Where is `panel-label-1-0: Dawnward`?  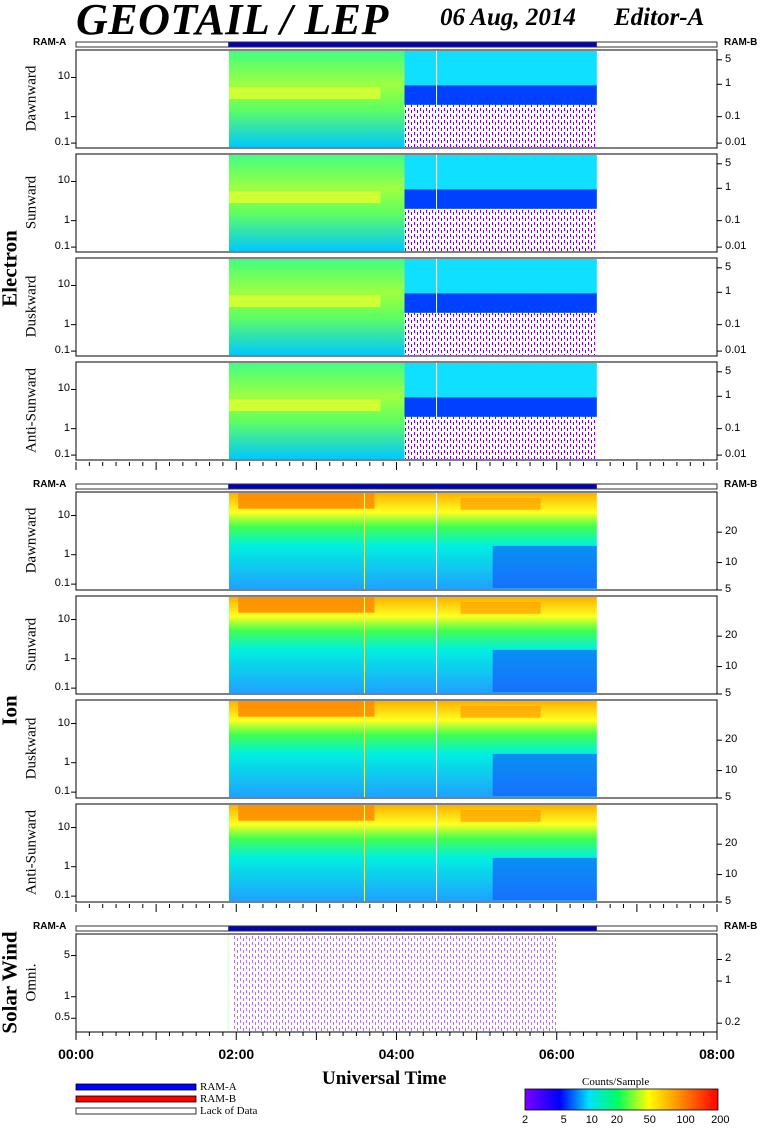 panel-label-1-0: Dawnward is located at coordinates (31, 540).